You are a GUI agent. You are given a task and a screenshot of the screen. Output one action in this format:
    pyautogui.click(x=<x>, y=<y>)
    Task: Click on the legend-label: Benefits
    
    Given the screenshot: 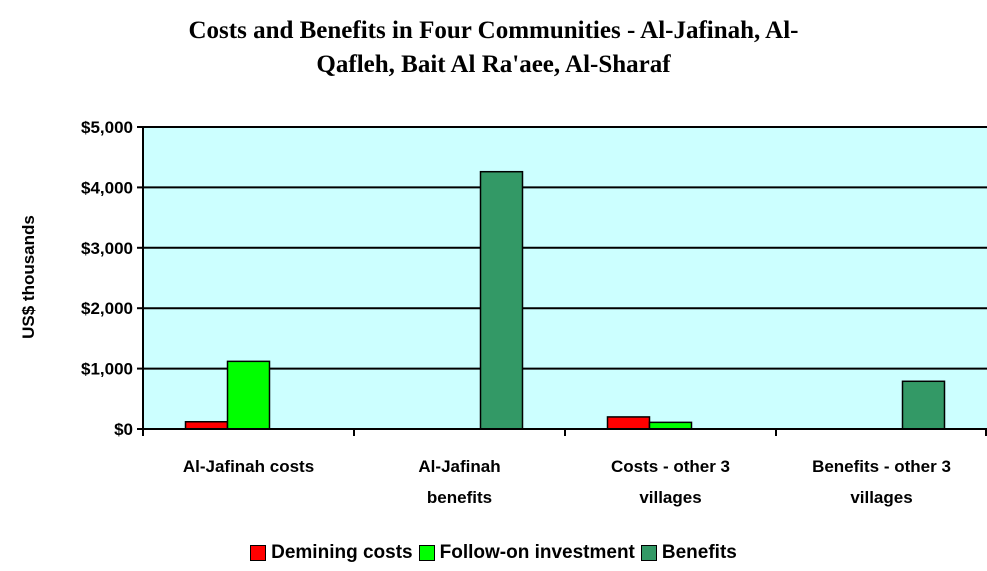 What is the action you would take?
    pyautogui.click(x=699, y=552)
    